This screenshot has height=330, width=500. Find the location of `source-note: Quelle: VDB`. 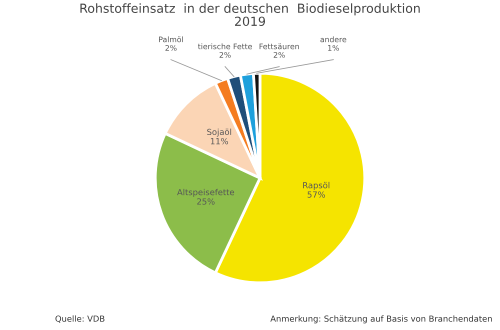

source-note: Quelle: VDB is located at coordinates (79, 319).